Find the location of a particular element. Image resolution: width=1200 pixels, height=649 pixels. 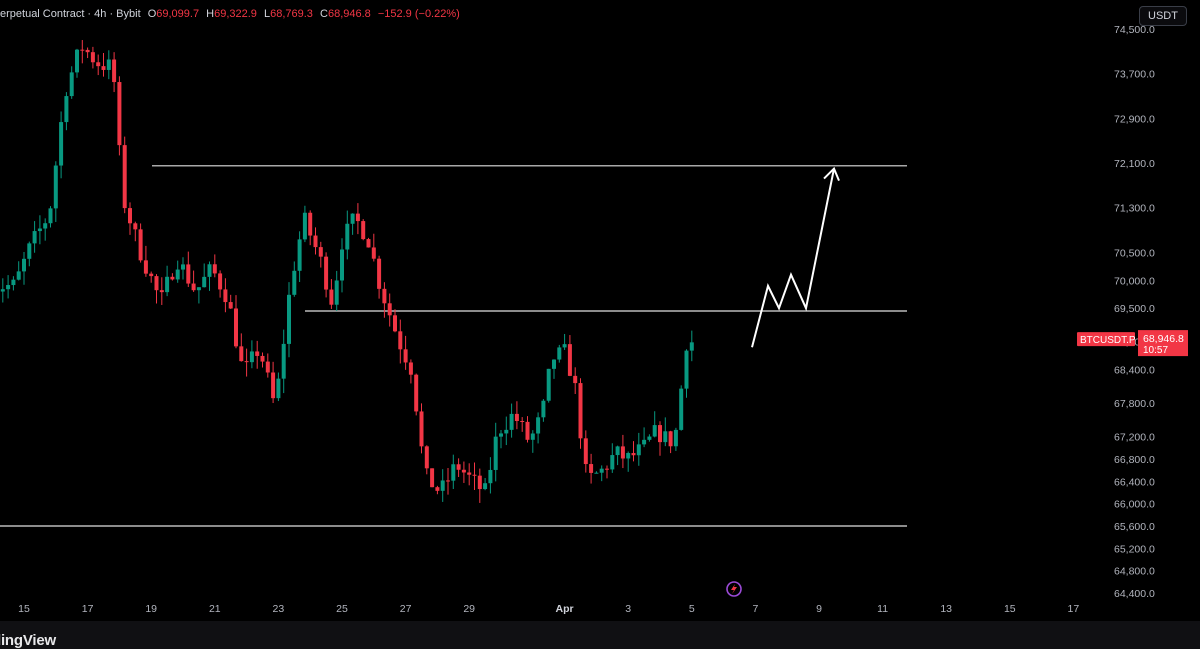

symbol-tag-text: BTCUSDT.P is located at coordinates (1108, 340).